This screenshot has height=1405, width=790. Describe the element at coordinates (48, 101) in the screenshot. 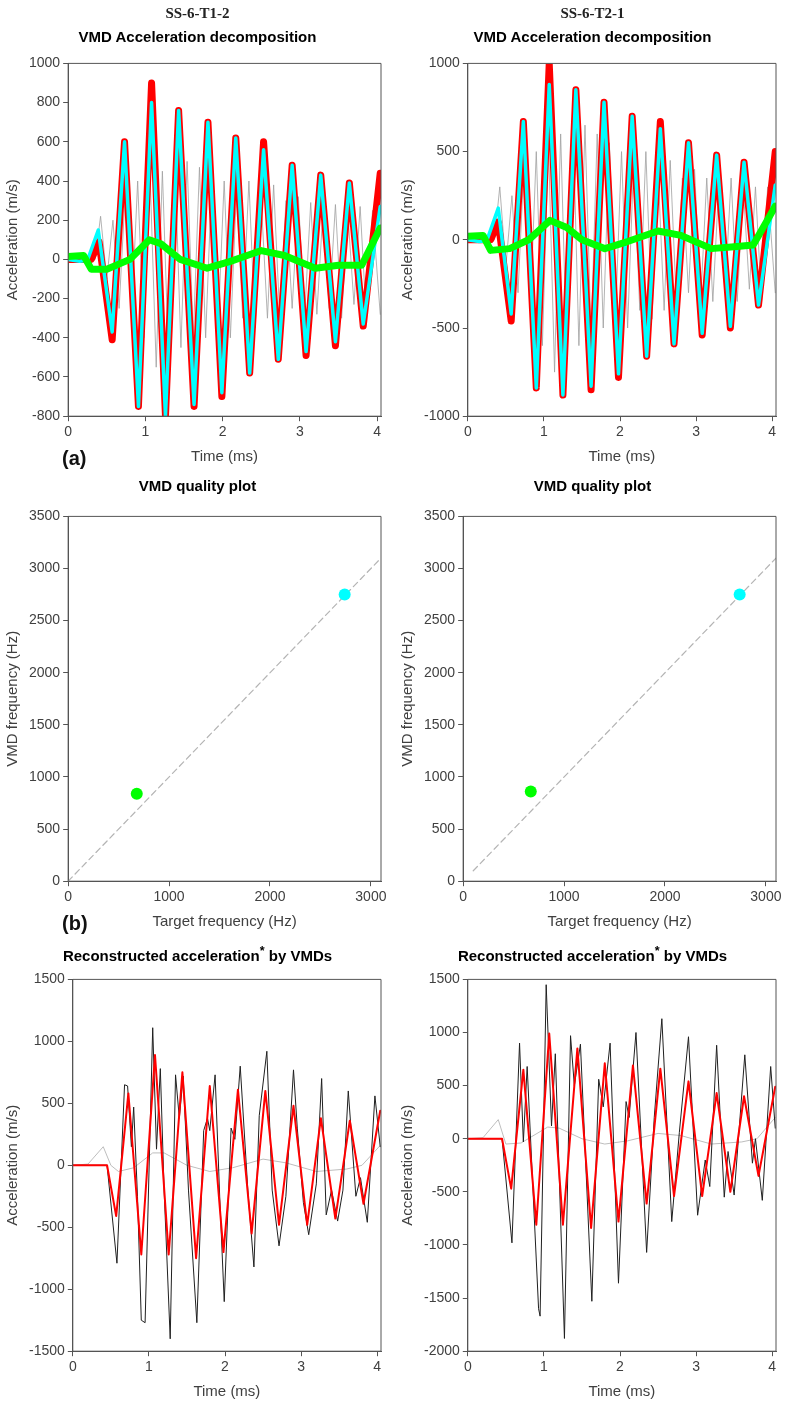

I see `y-tick-label: 800` at that location.